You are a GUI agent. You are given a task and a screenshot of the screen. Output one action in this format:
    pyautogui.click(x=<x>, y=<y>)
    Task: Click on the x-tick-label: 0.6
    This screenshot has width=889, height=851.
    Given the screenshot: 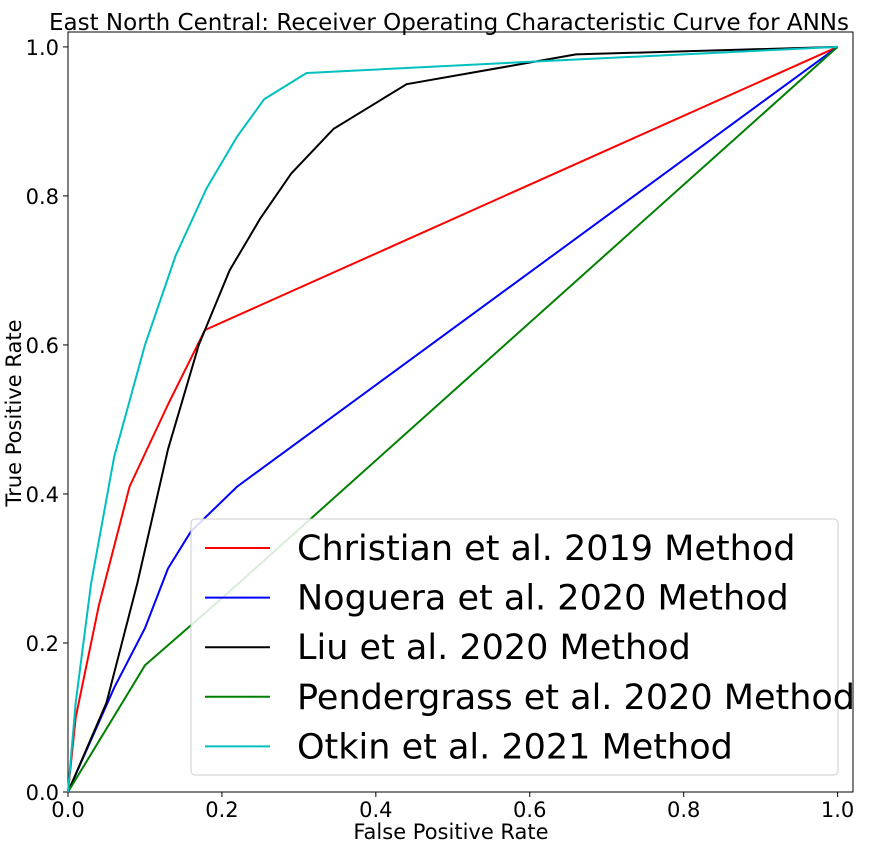 What is the action you would take?
    pyautogui.click(x=529, y=810)
    